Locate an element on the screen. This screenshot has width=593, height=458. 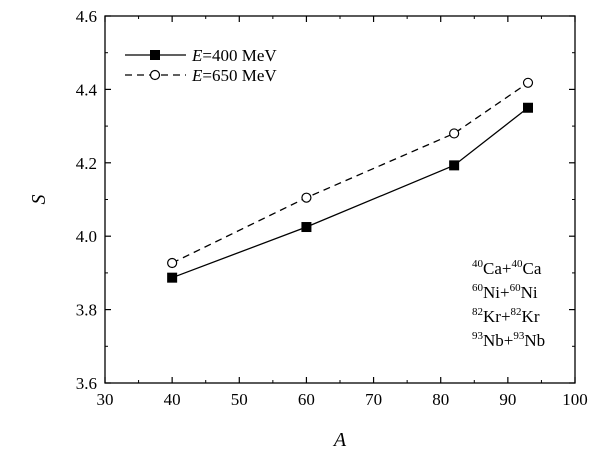
x-tick-label: 80 is located at coordinates (440, 399).